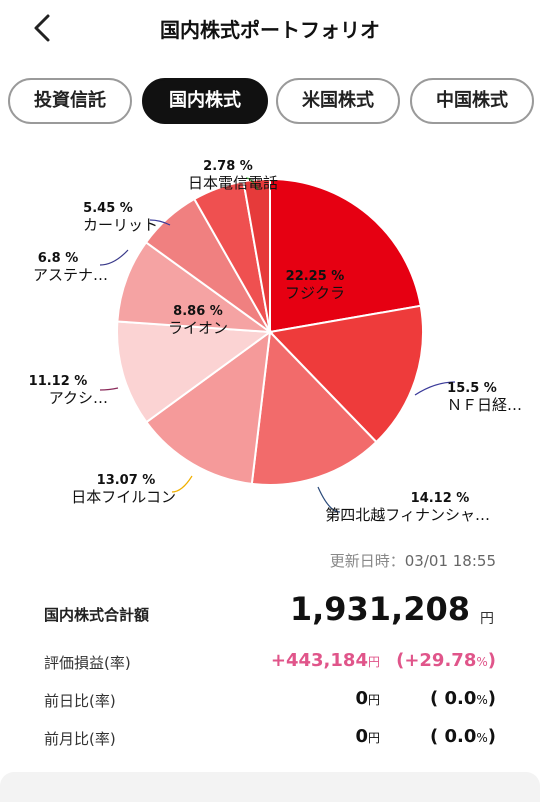 The image size is (540, 802). Describe the element at coordinates (80, 739) in the screenshot. I see `row-label: 前月比(率)` at that location.